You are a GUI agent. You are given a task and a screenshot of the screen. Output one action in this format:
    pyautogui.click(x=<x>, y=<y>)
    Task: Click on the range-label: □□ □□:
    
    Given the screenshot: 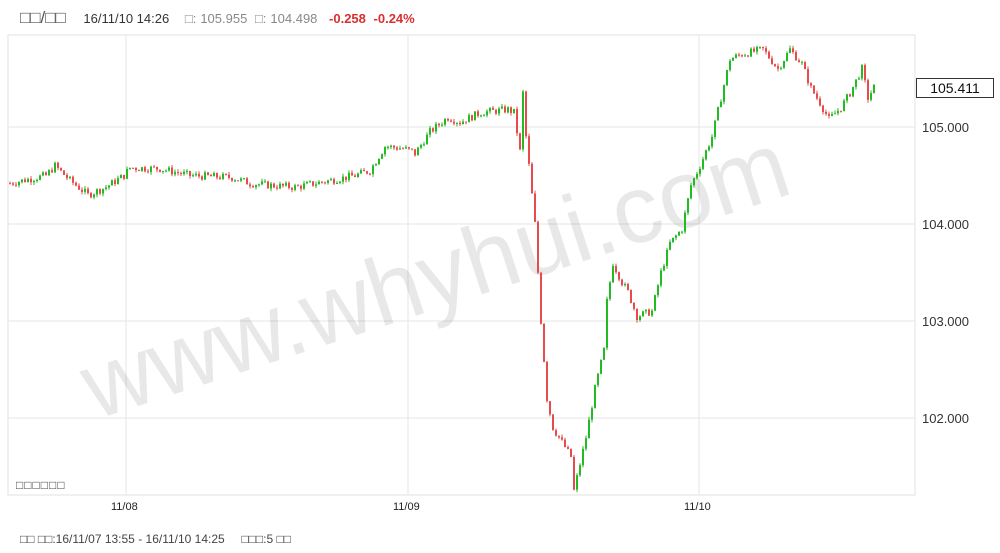 What is the action you would take?
    pyautogui.click(x=38, y=539)
    